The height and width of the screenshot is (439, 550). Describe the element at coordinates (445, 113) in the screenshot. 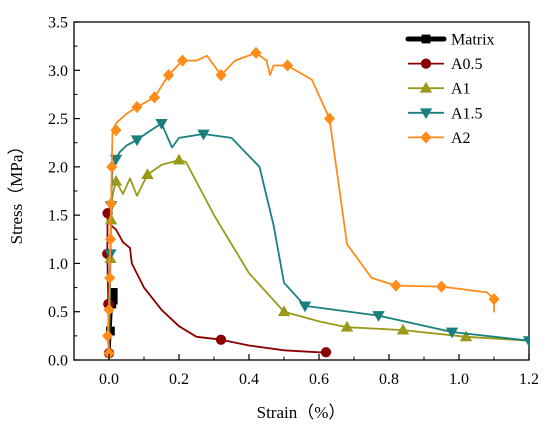

I see `legend-item-a1-5: A1.5` at that location.